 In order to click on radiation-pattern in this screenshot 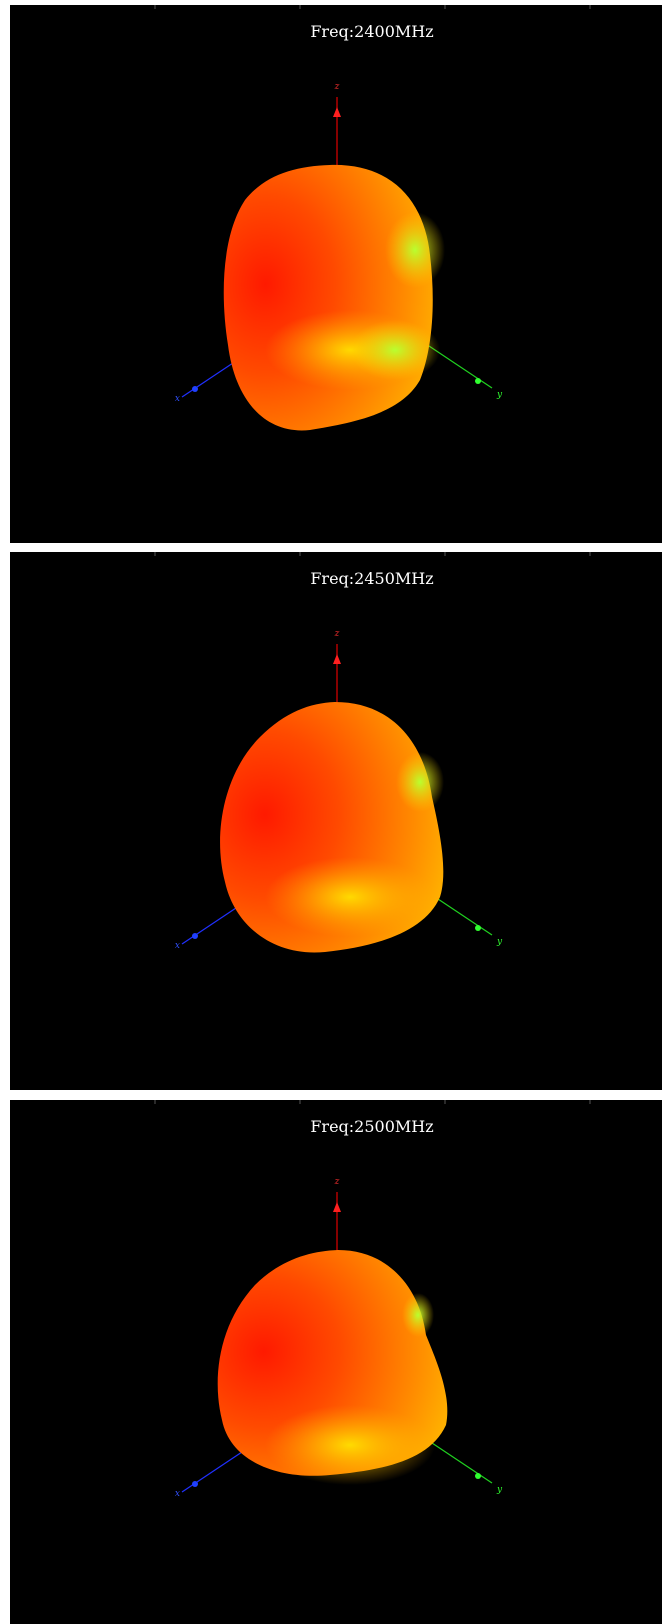, I will do `click(328, 297)`.